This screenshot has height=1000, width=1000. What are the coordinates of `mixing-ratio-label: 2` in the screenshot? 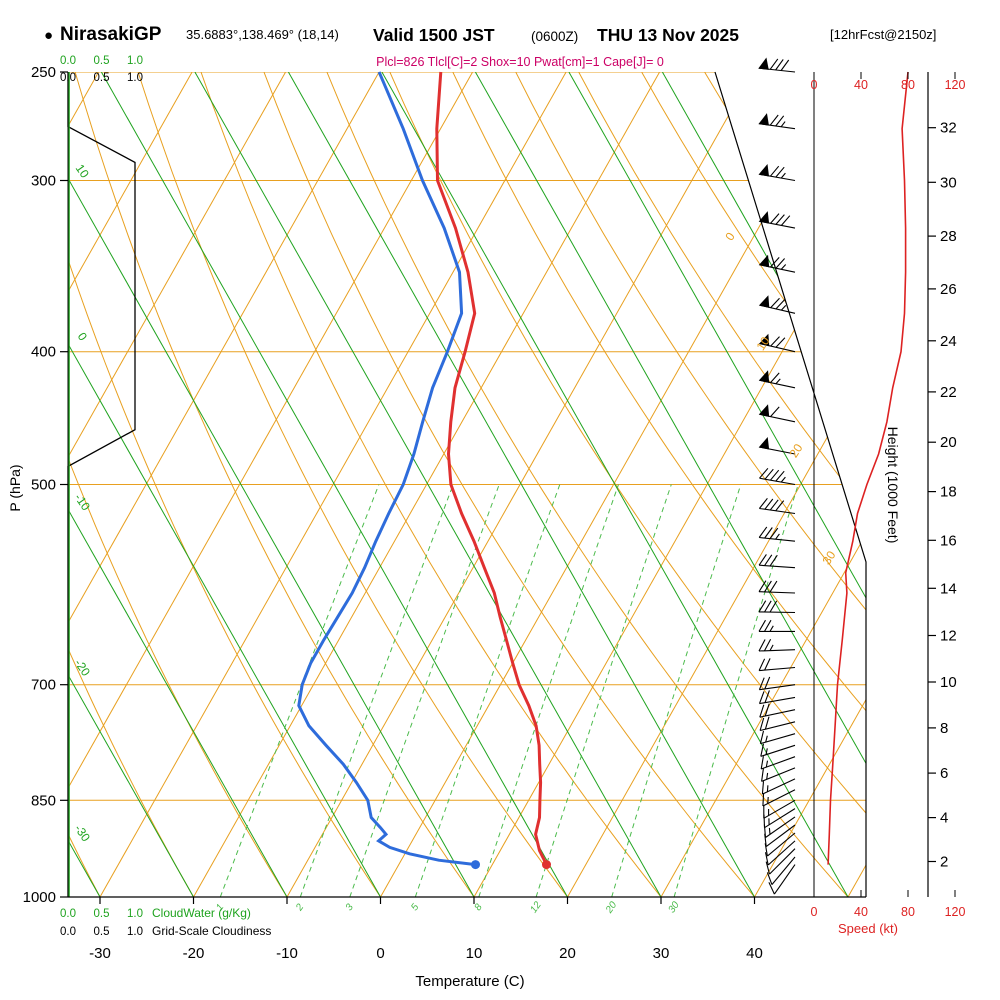 It's located at (300, 908).